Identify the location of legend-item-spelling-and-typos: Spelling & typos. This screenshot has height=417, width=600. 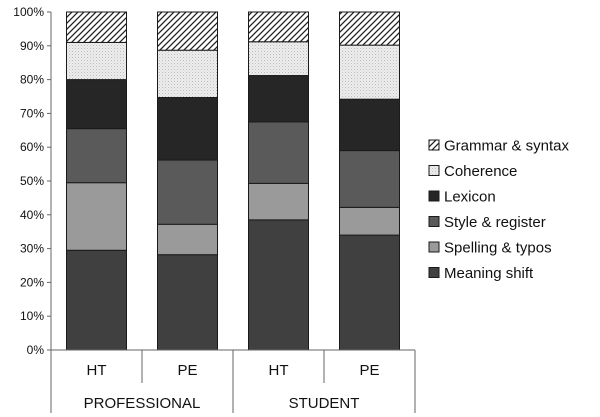
(490, 248).